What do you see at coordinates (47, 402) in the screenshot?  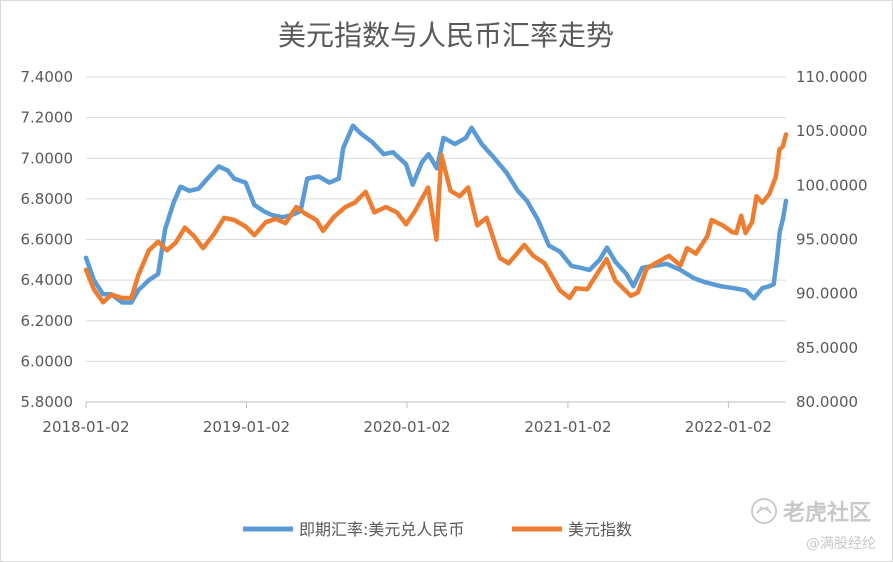 I see `y-left-tick-label: 5.8000` at bounding box center [47, 402].